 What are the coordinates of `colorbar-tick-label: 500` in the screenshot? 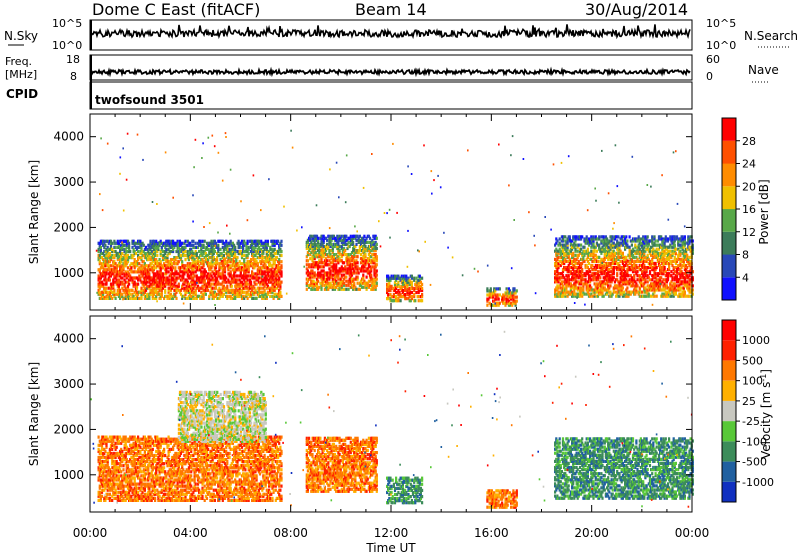 It's located at (752, 360).